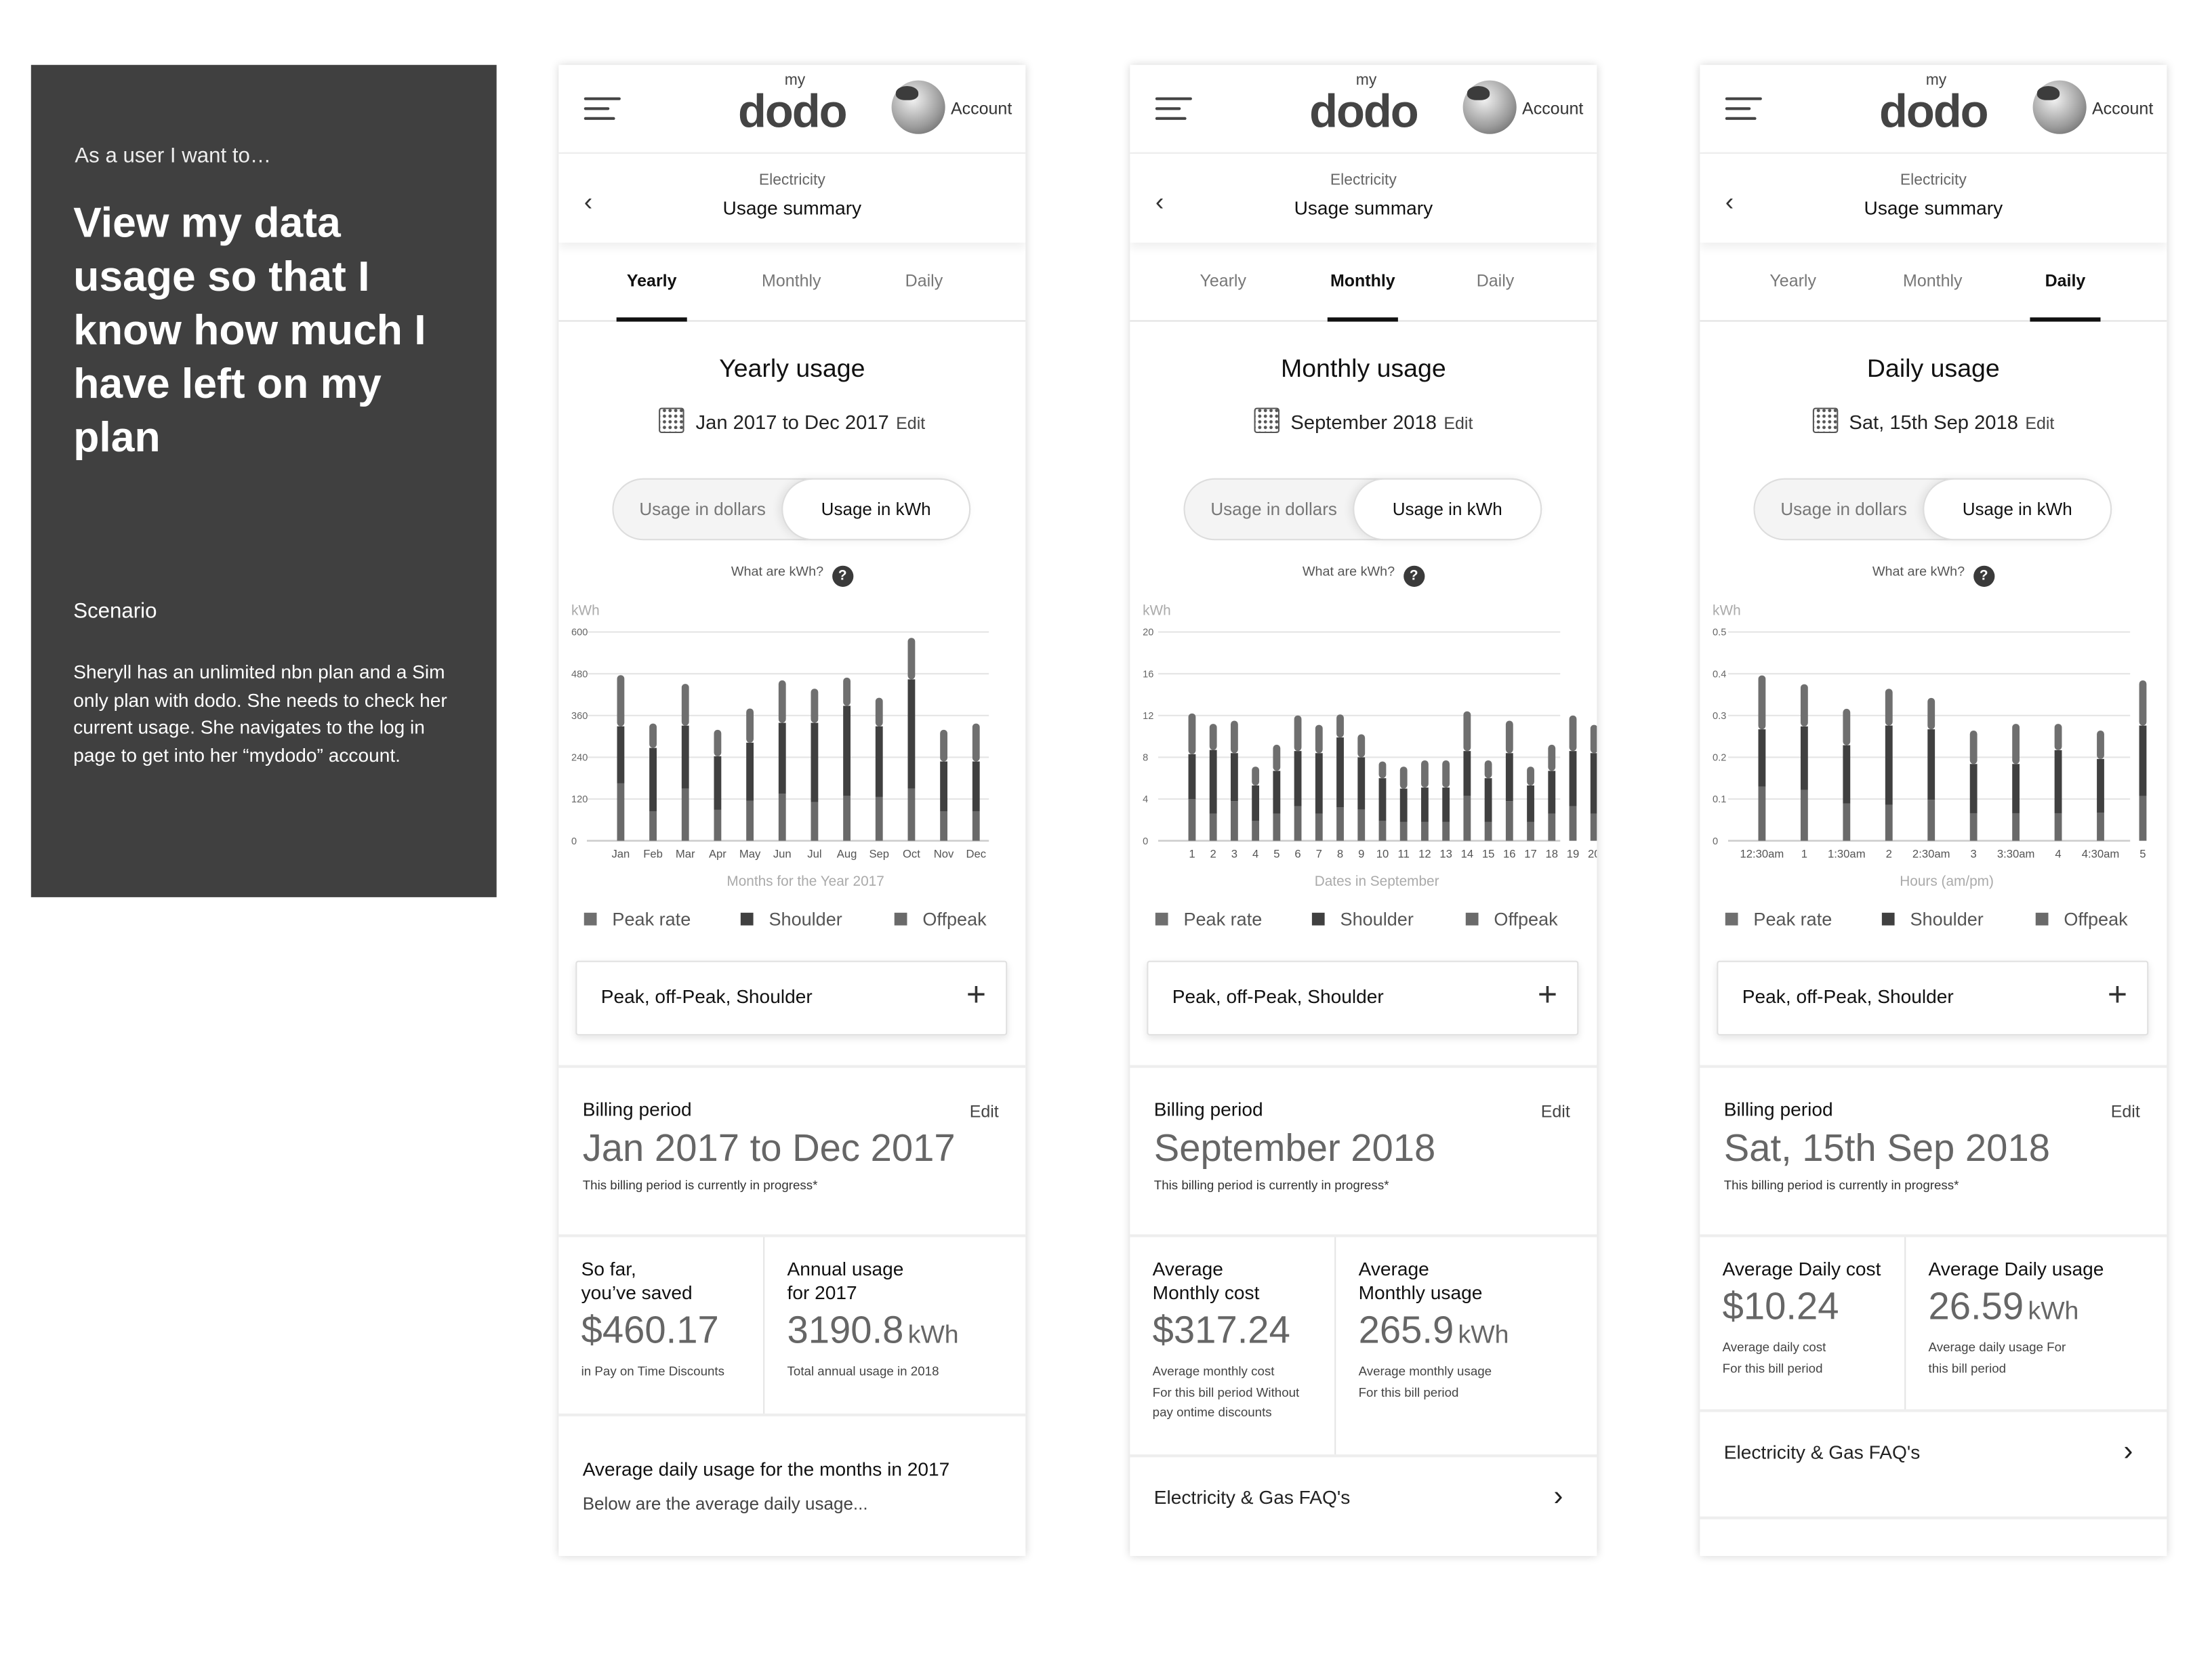 Image resolution: width=2212 pixels, height=1659 pixels. I want to click on stat-value: 26.59, so click(1976, 1306).